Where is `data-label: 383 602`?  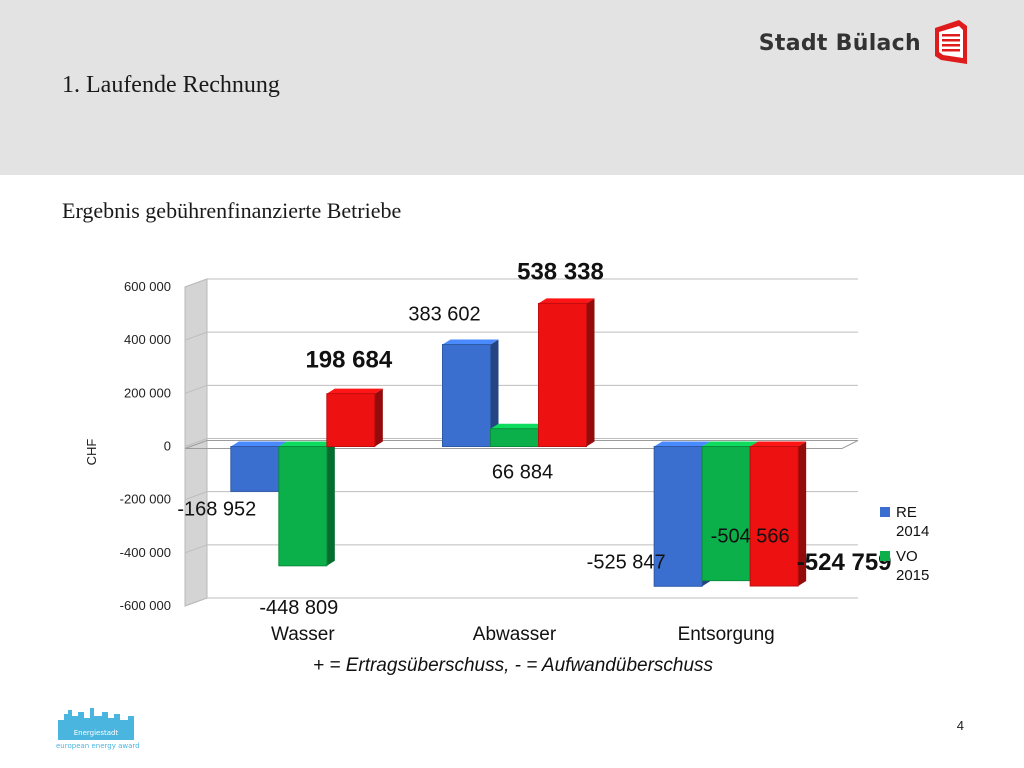 data-label: 383 602 is located at coordinates (444, 315).